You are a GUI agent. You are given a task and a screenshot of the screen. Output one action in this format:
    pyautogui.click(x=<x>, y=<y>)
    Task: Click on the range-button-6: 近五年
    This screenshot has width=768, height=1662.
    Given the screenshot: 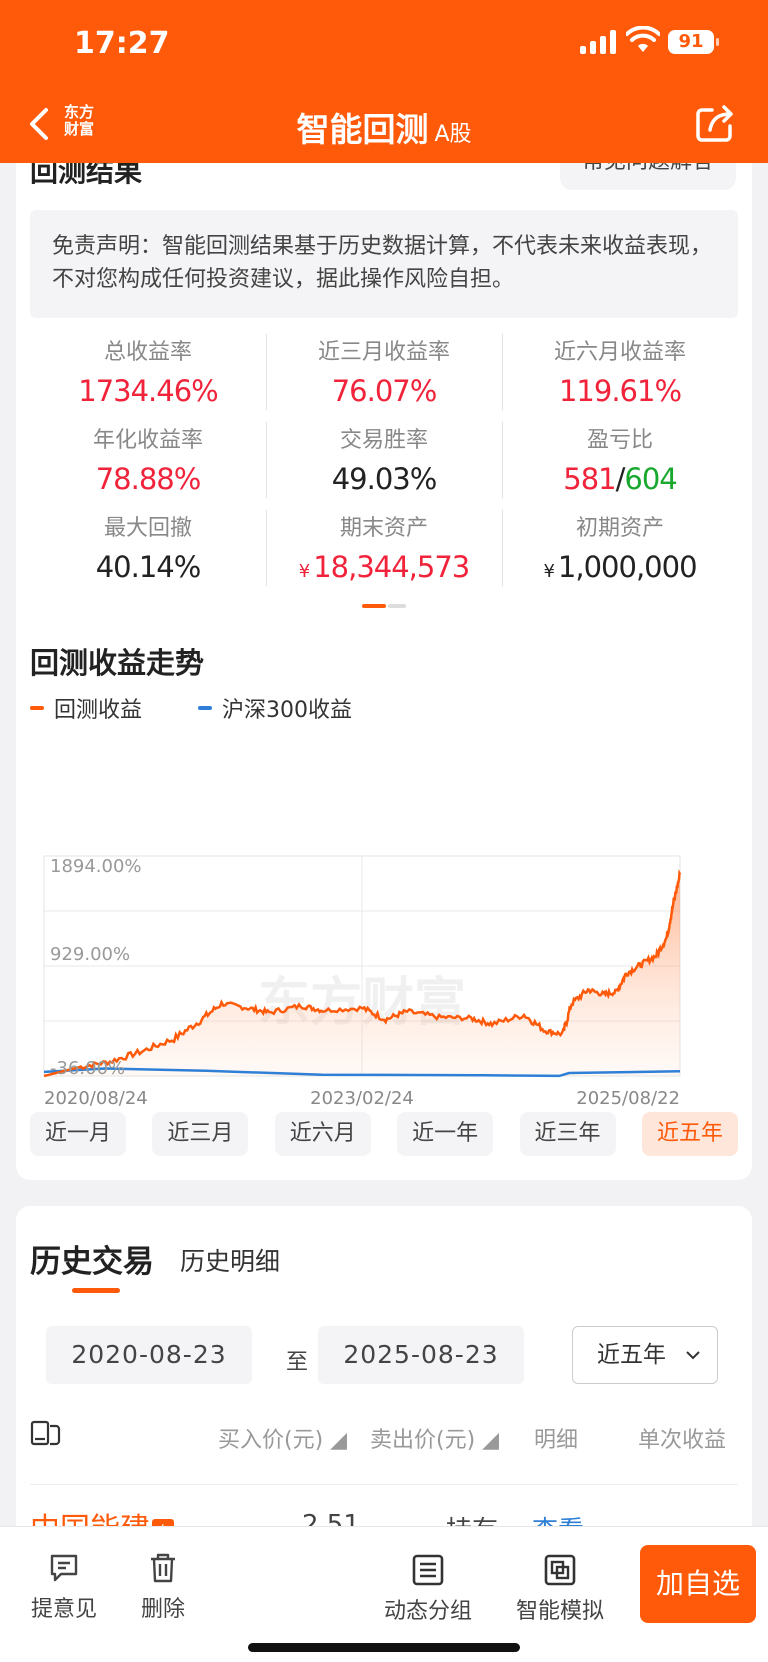 What is the action you would take?
    pyautogui.click(x=689, y=1134)
    